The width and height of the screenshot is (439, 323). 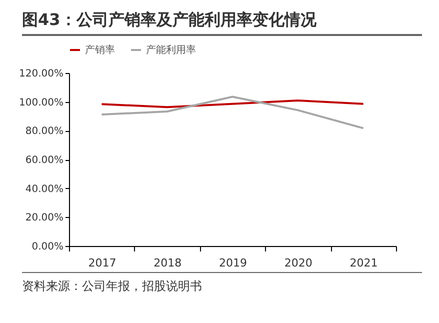 I want to click on y-tick-label: 60.00%, so click(x=44, y=160).